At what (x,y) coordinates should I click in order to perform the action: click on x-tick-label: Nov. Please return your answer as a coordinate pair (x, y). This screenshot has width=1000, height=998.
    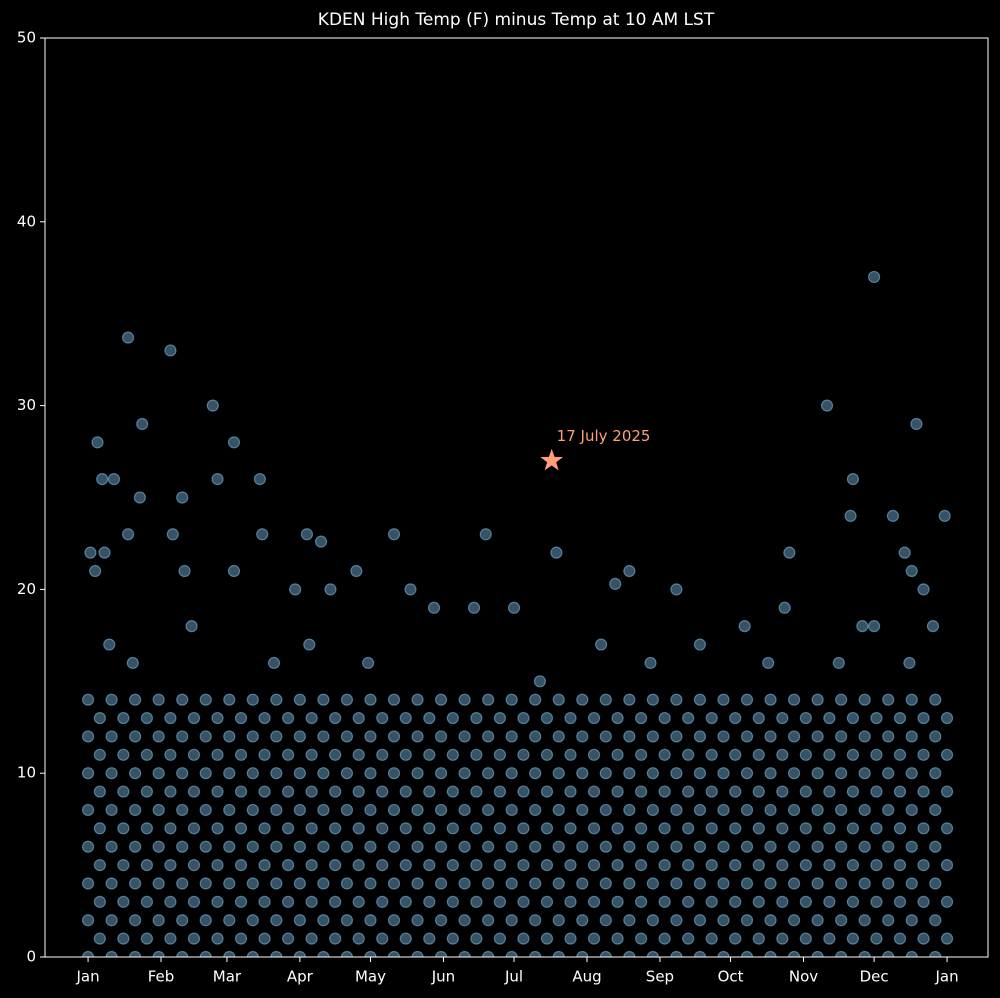
    Looking at the image, I should click on (803, 977).